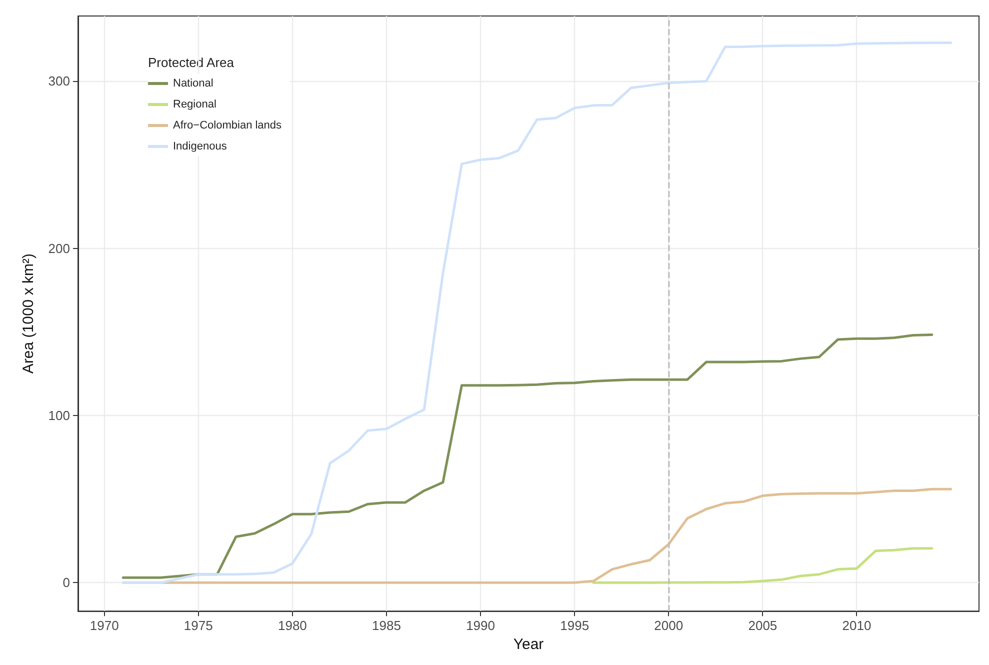 This screenshot has width=989, height=665. I want to click on x-tick-label: 2005, so click(763, 626).